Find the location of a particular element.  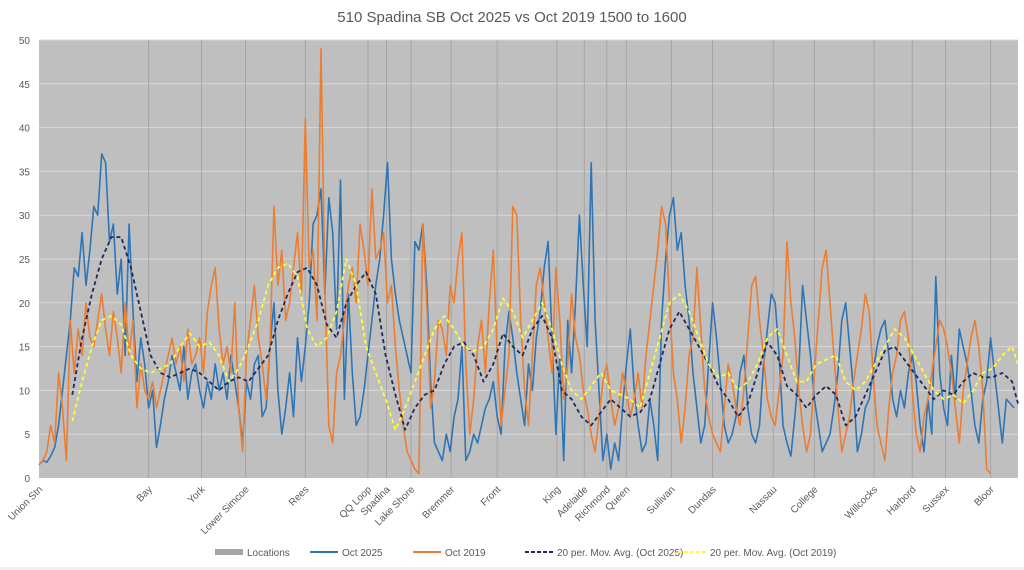

x-tick-label: York is located at coordinates (197, 495).